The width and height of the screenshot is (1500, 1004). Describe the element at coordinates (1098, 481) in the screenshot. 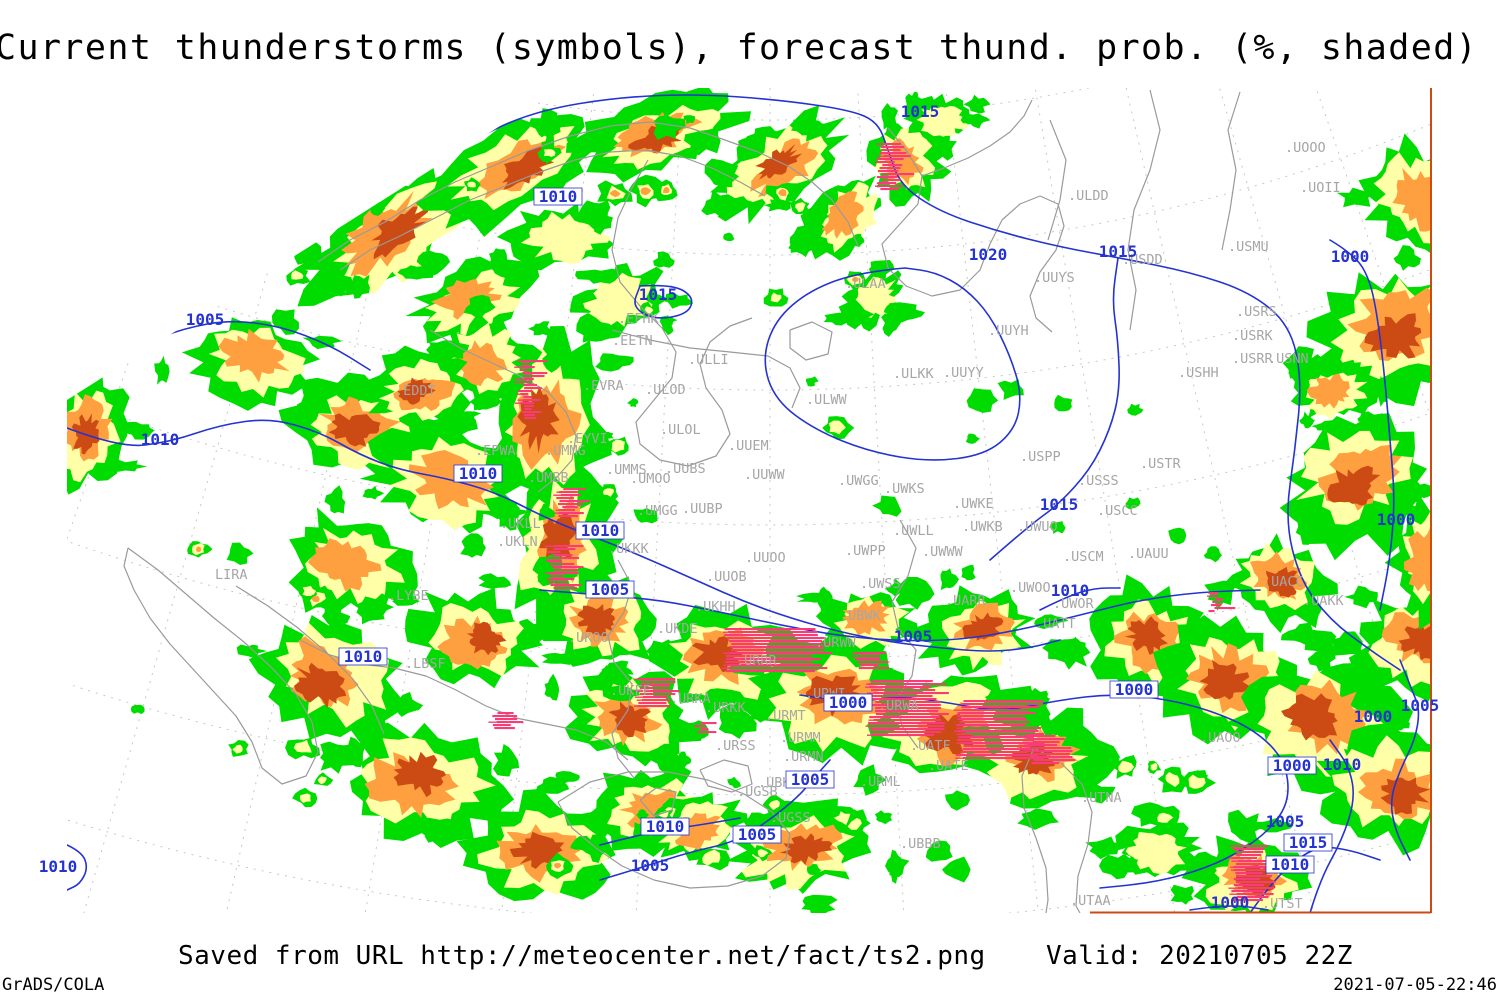

I see `station-label: .USSS` at that location.